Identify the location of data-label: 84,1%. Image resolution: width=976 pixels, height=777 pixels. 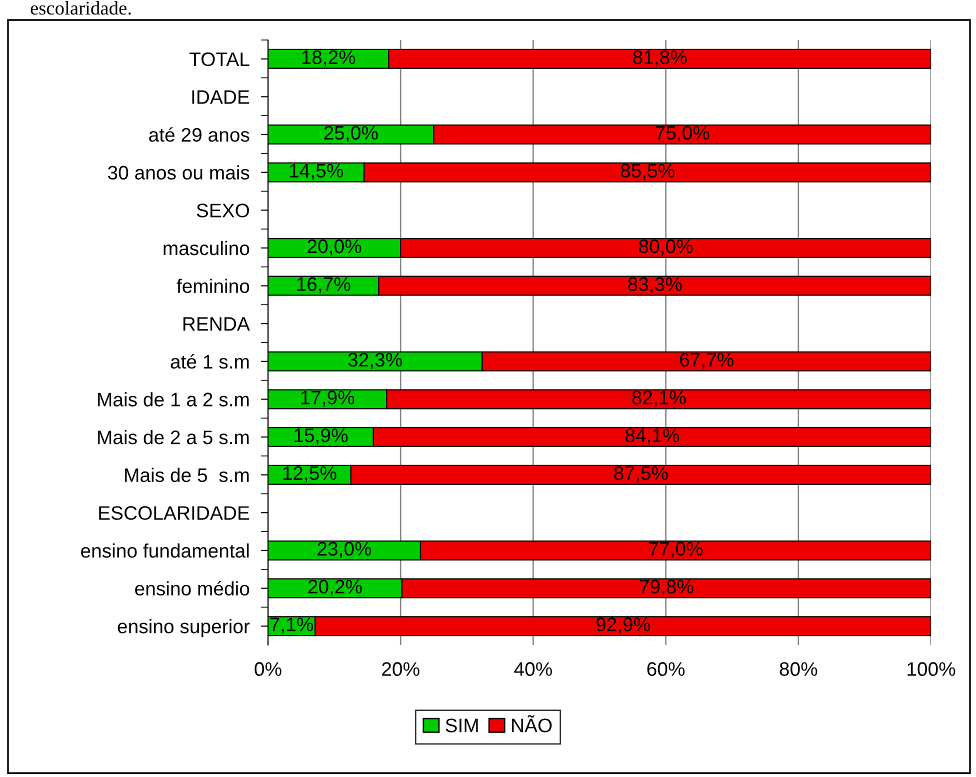
(652, 436).